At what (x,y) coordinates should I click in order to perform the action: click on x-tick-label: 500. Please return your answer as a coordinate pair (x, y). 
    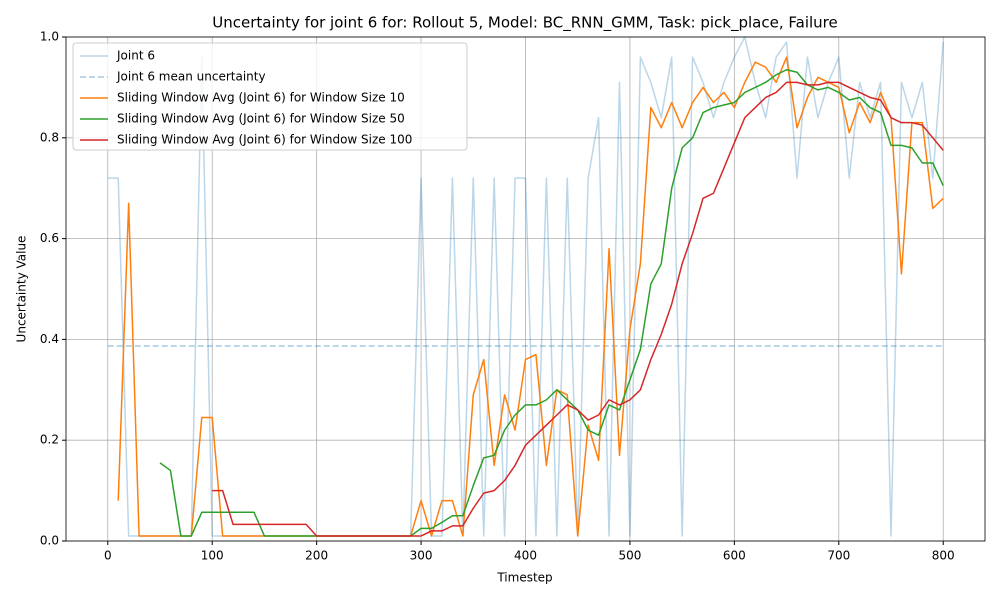
    Looking at the image, I should click on (629, 556).